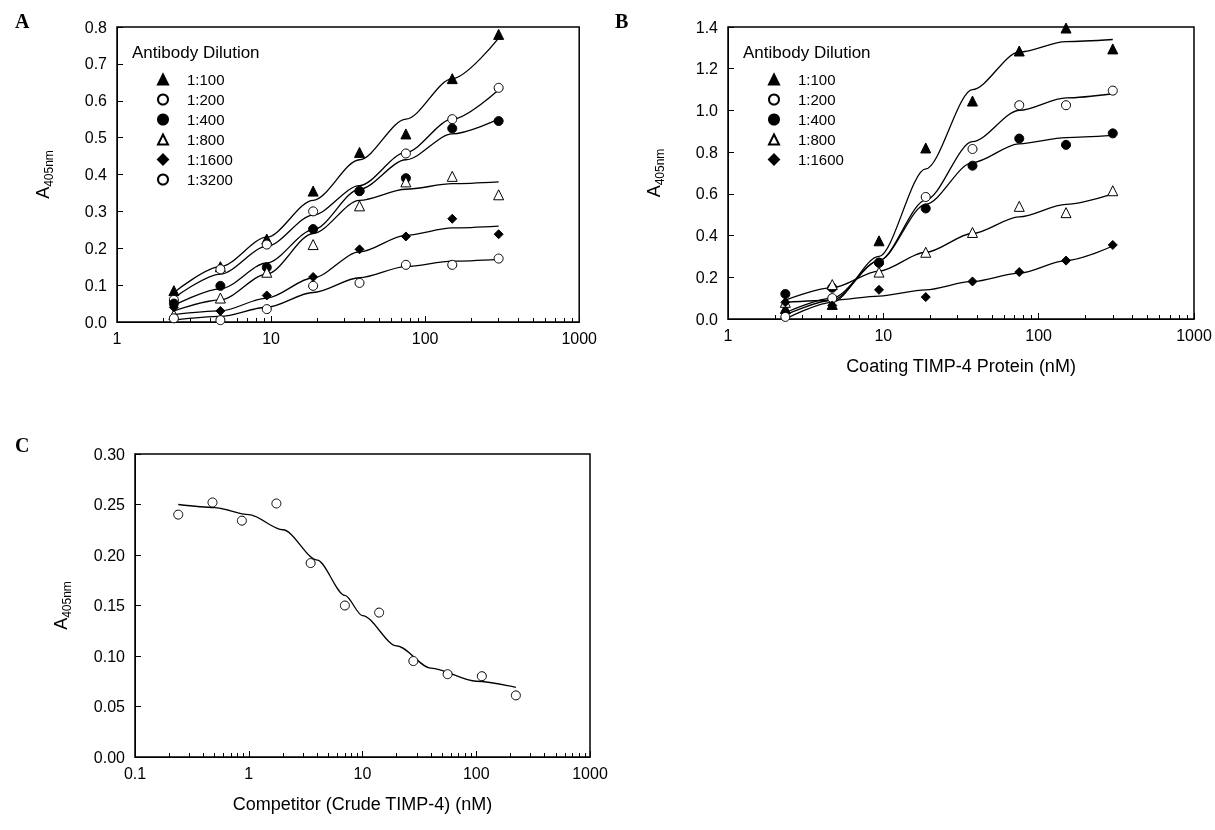 The image size is (1215, 830). Describe the element at coordinates (362, 804) in the screenshot. I see `x-axis-title: Competitor (Crude TIMP-4) (nM)` at that location.